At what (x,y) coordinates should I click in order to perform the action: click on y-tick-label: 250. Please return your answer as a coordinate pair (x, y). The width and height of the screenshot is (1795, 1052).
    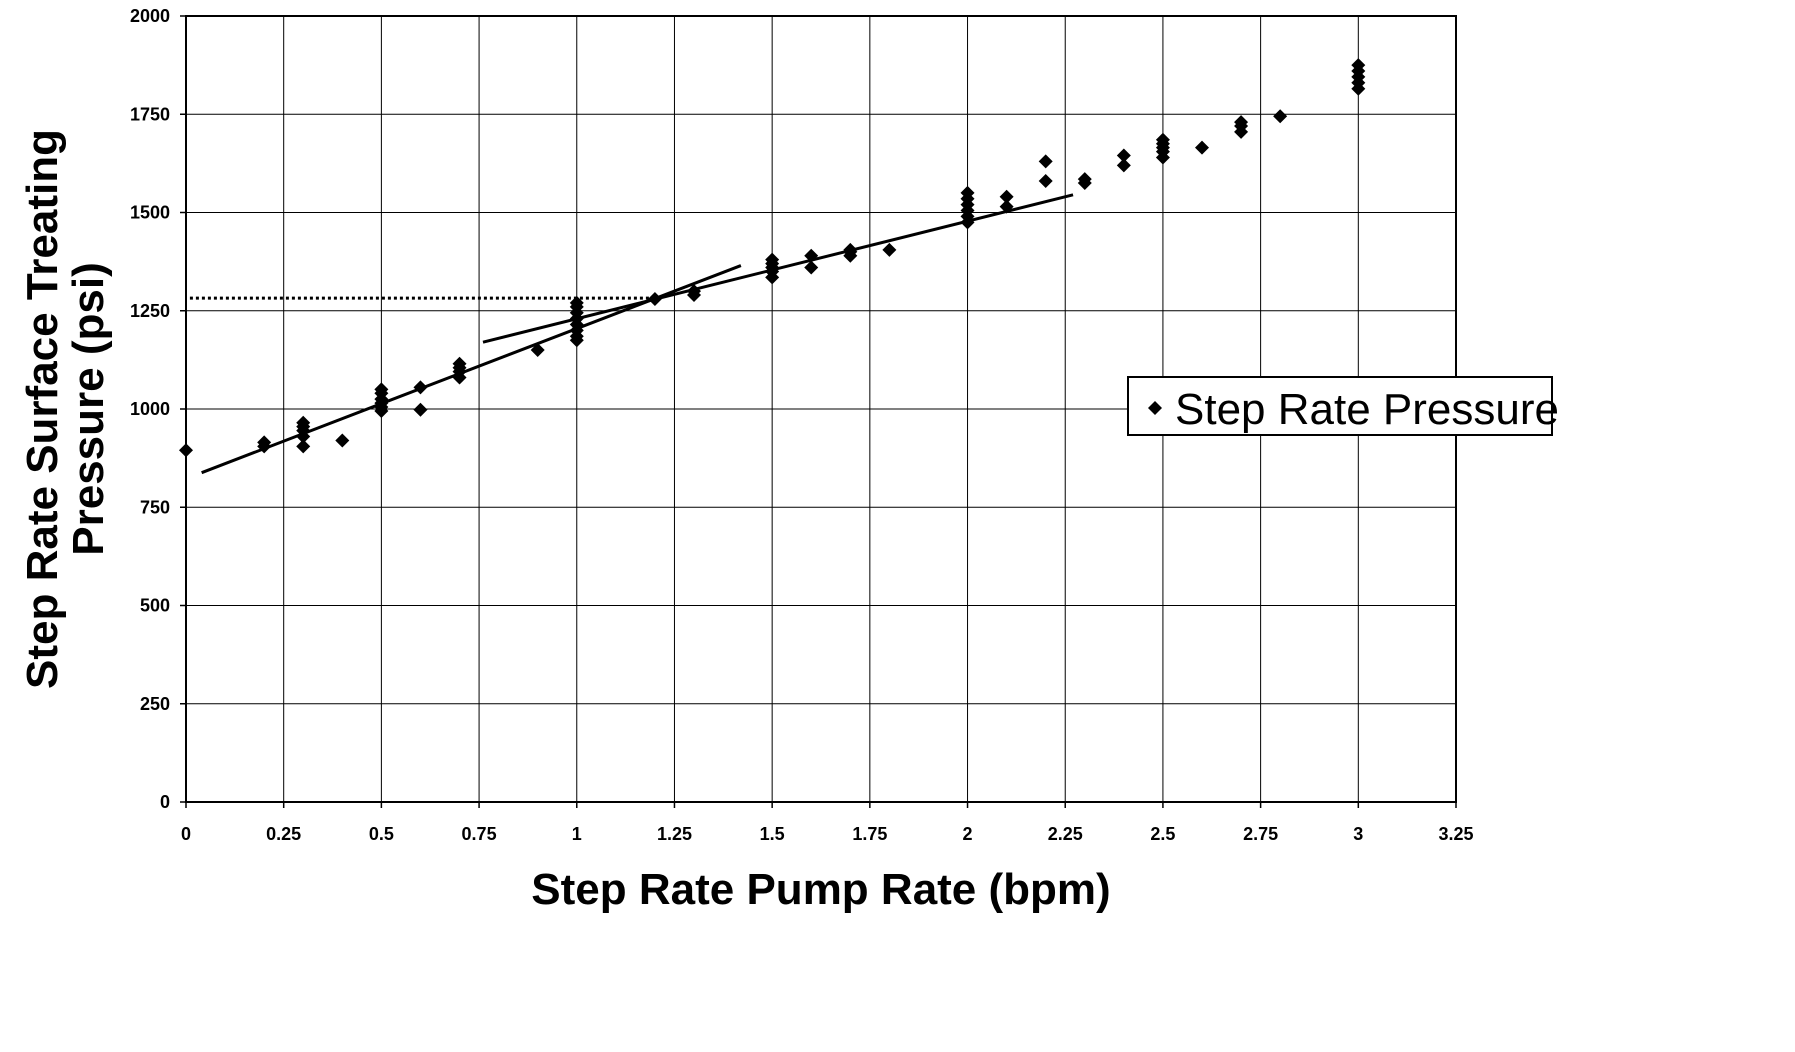
    Looking at the image, I should click on (155, 704).